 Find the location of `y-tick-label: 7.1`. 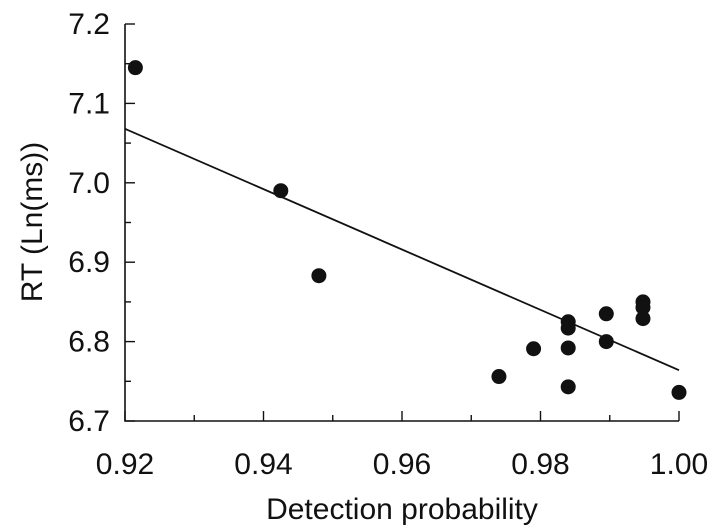

y-tick-label: 7.1 is located at coordinates (89, 103).